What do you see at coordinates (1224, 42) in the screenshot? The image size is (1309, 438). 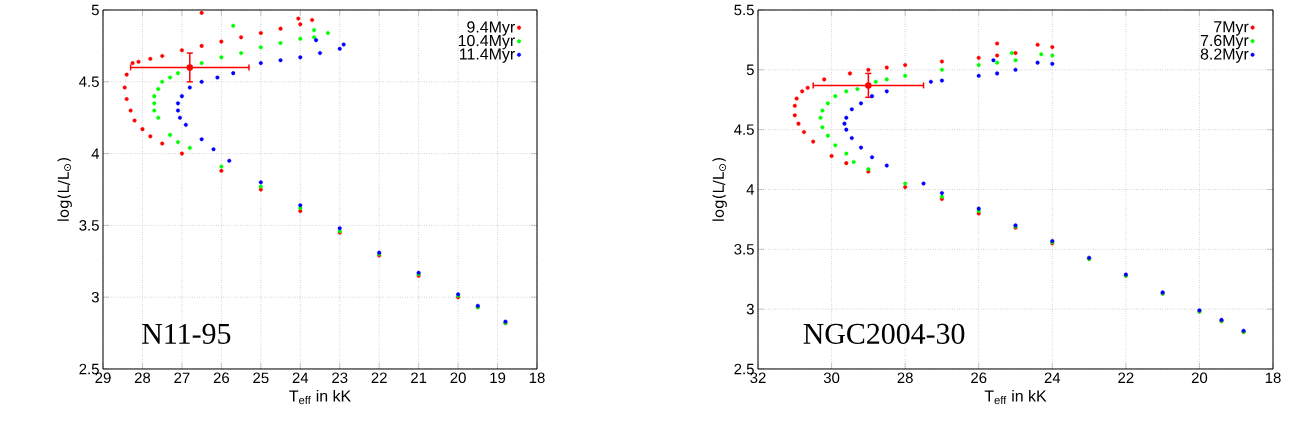 I see `legend-label: 7.6Myr` at bounding box center [1224, 42].